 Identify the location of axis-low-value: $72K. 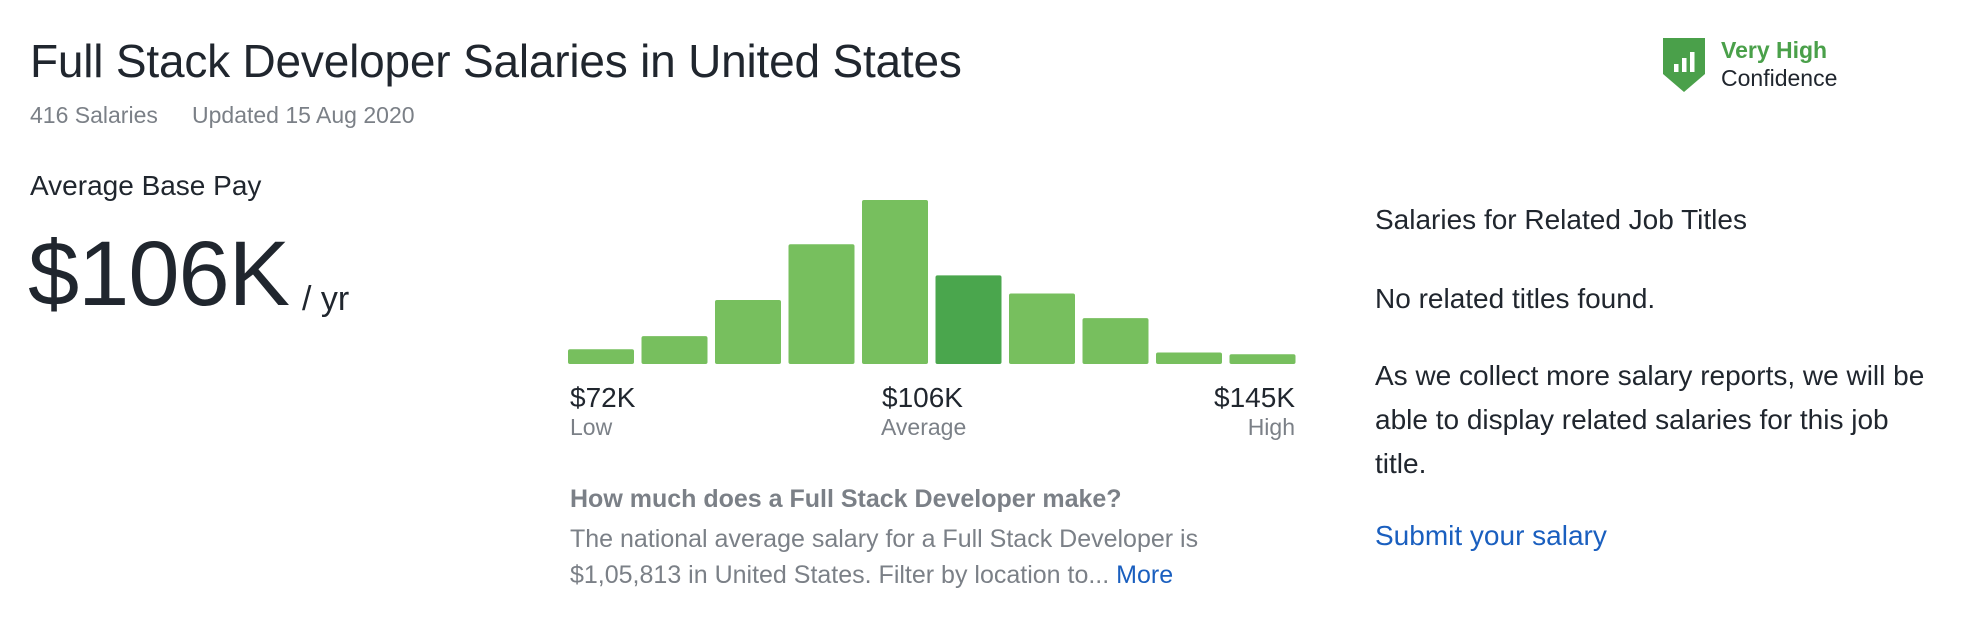
(603, 397).